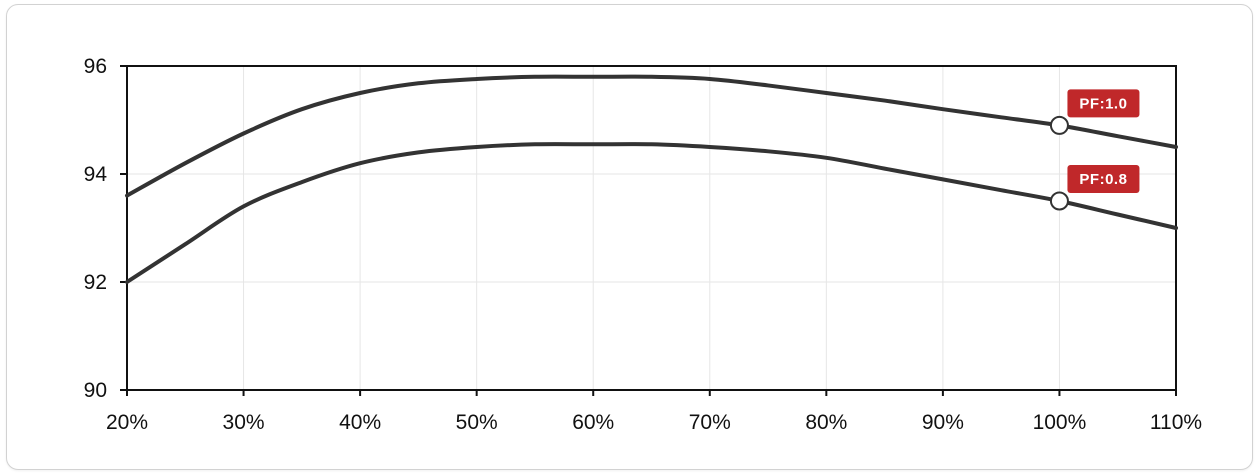  What do you see at coordinates (1094, 150) in the screenshot?
I see `series-markers: PF:1.0 PF:0.8` at bounding box center [1094, 150].